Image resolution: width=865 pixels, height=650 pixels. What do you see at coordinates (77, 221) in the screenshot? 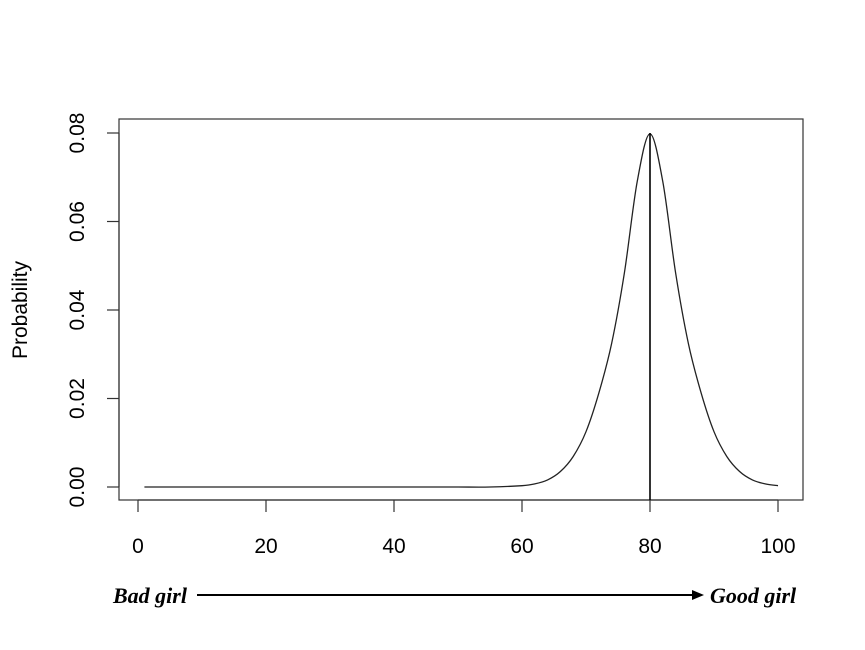
I see `y-tick-label: 0.06` at bounding box center [77, 221].